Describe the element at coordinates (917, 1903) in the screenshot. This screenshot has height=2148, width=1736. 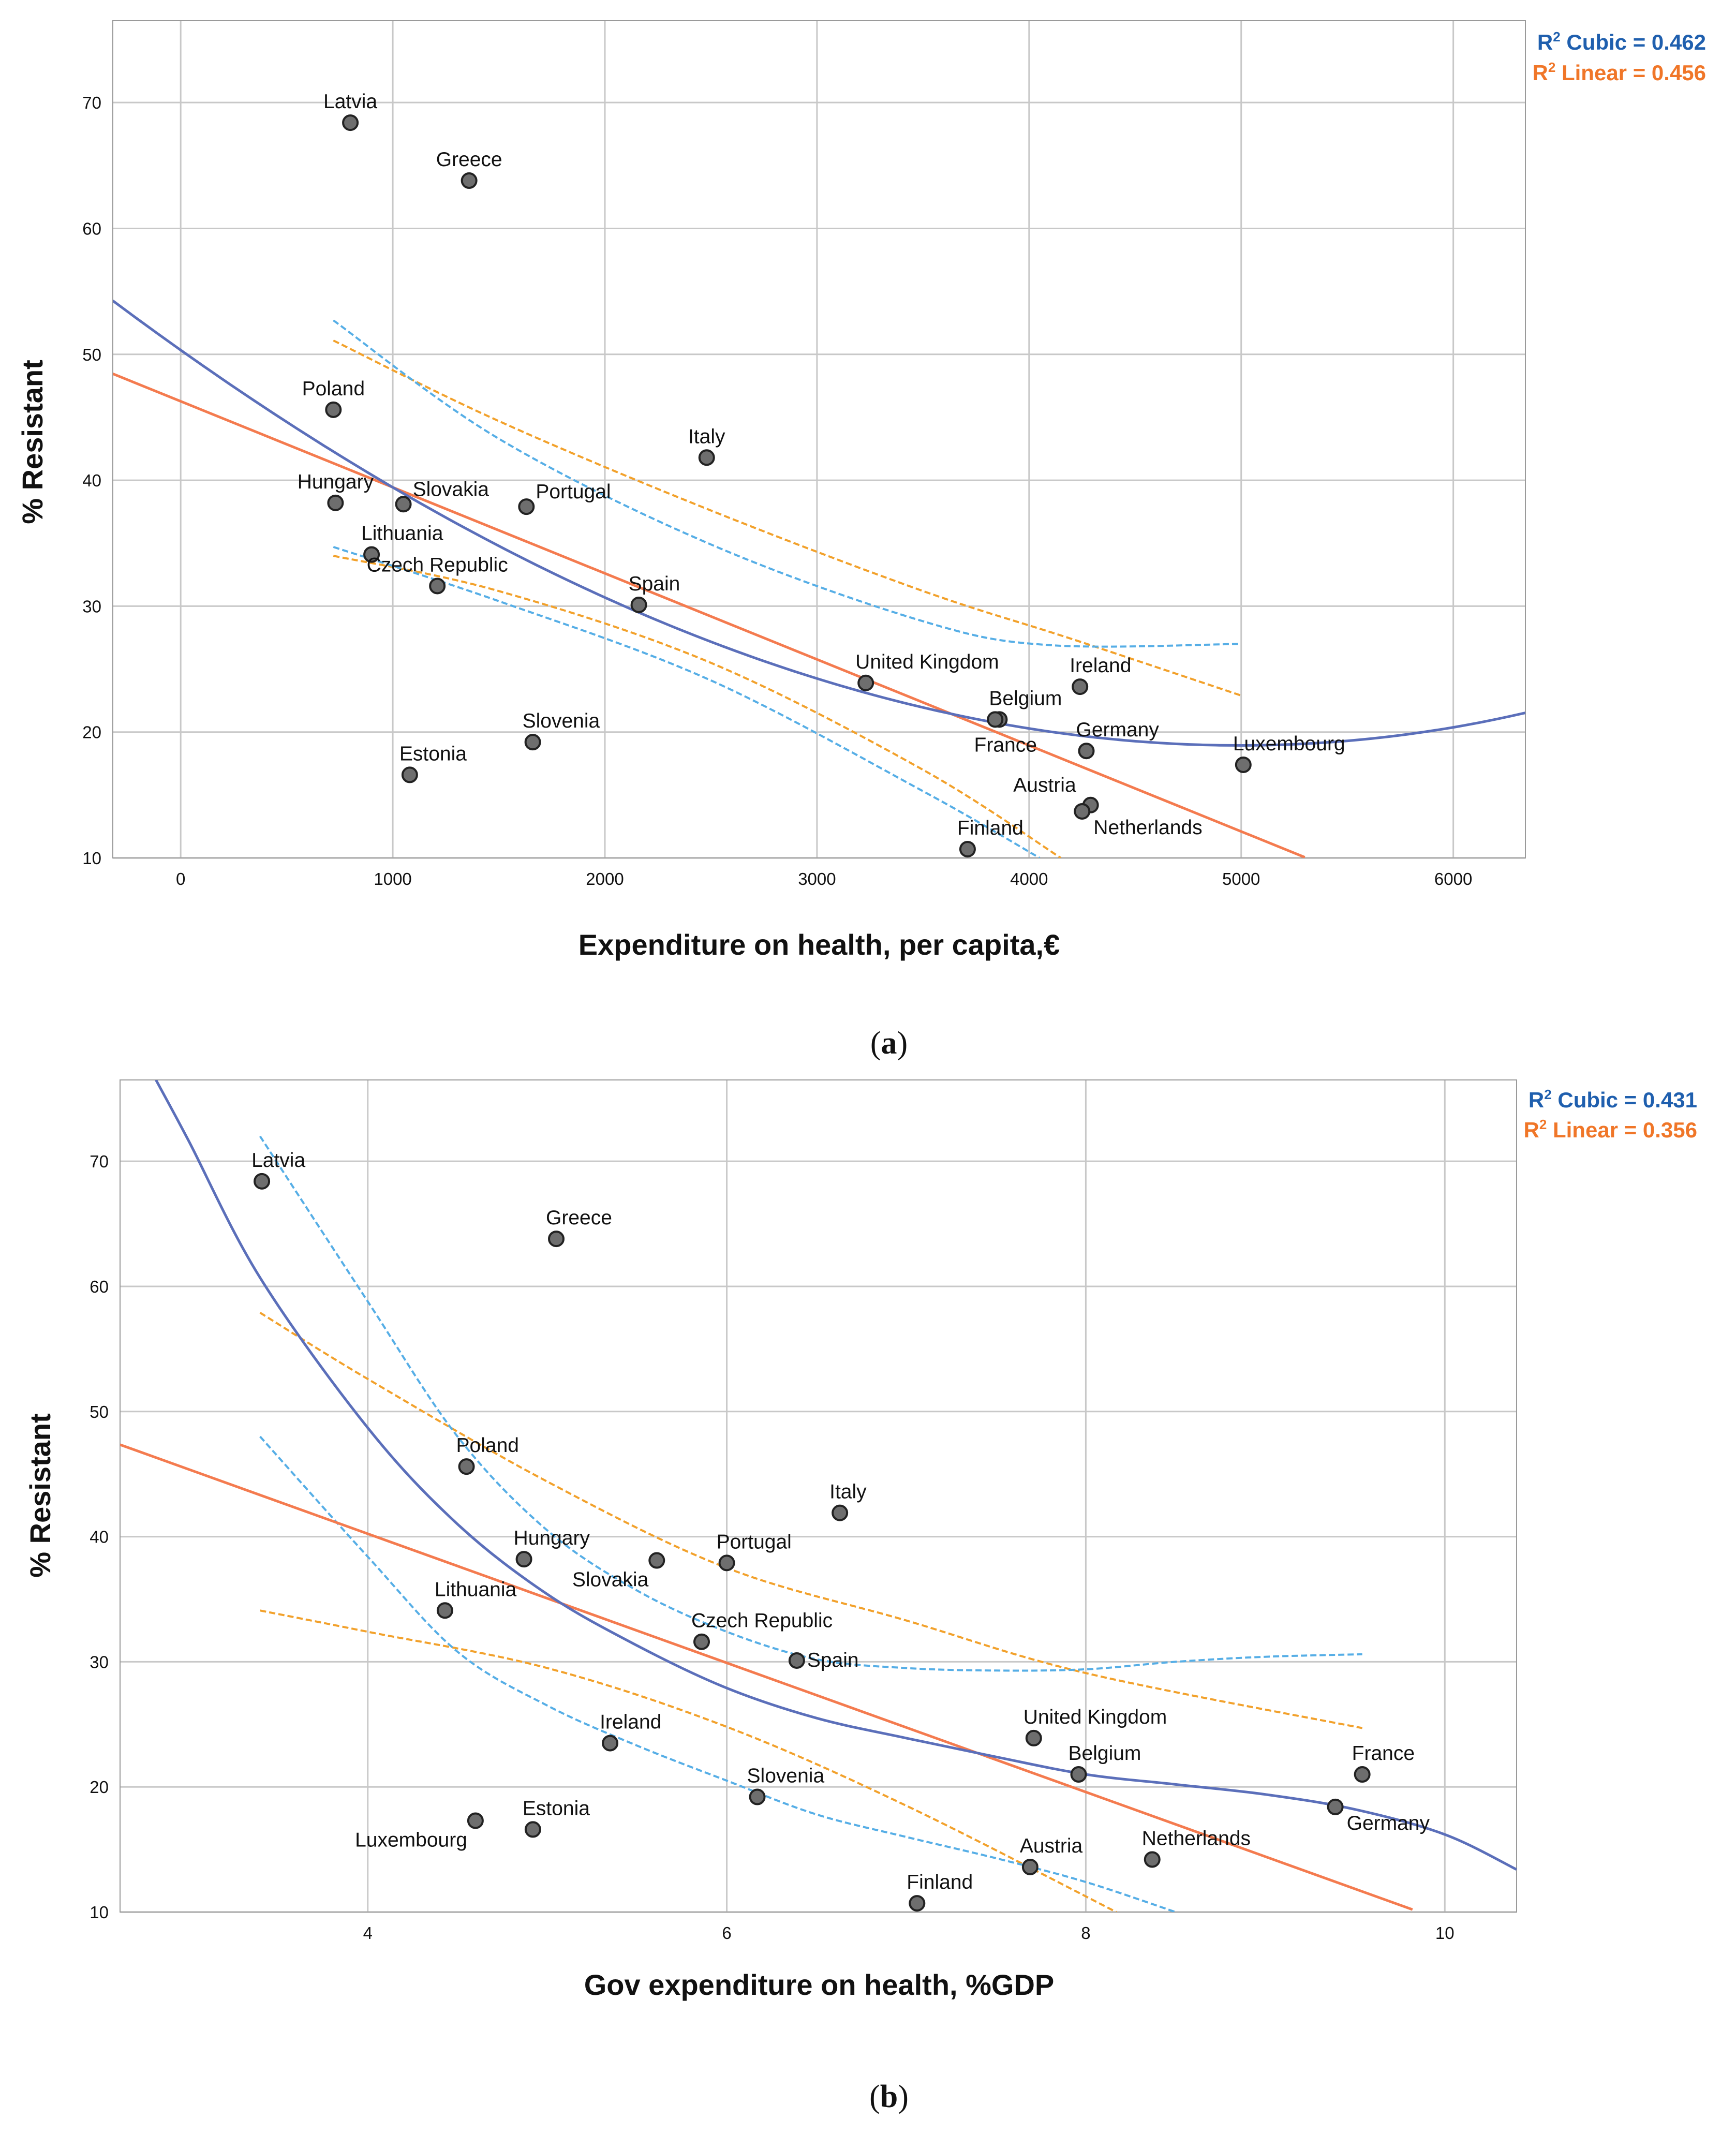
I see `b-point-finland` at that location.